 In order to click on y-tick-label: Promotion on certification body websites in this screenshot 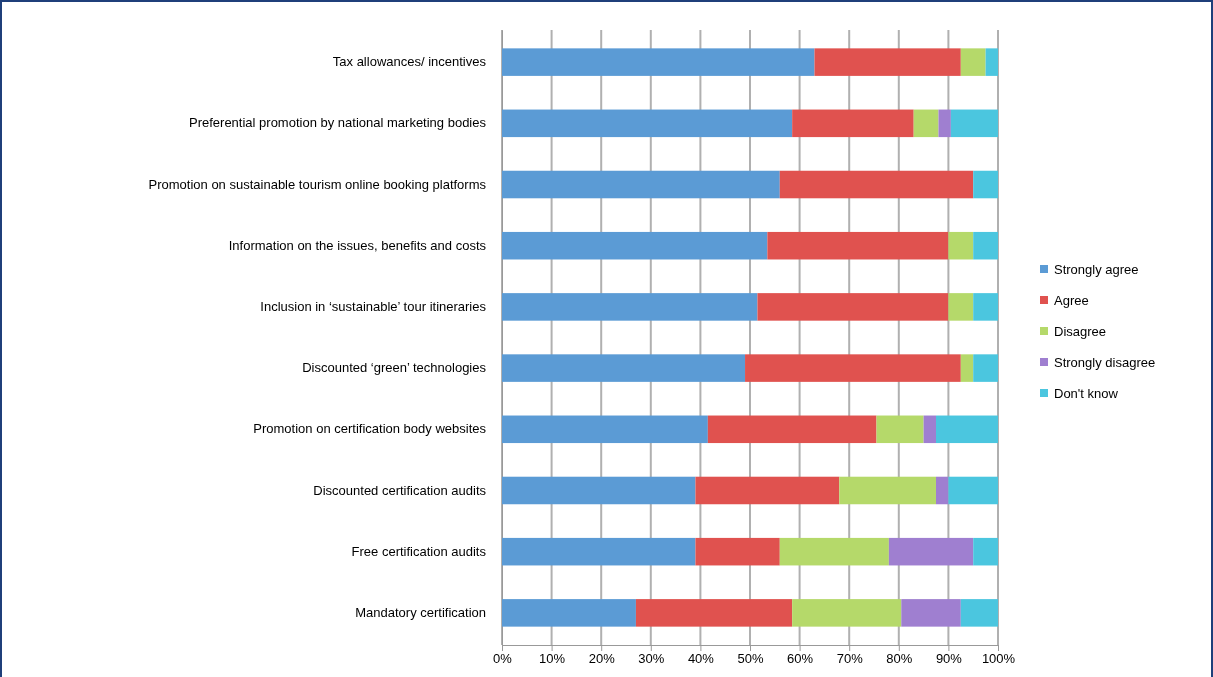, I will do `click(370, 429)`.